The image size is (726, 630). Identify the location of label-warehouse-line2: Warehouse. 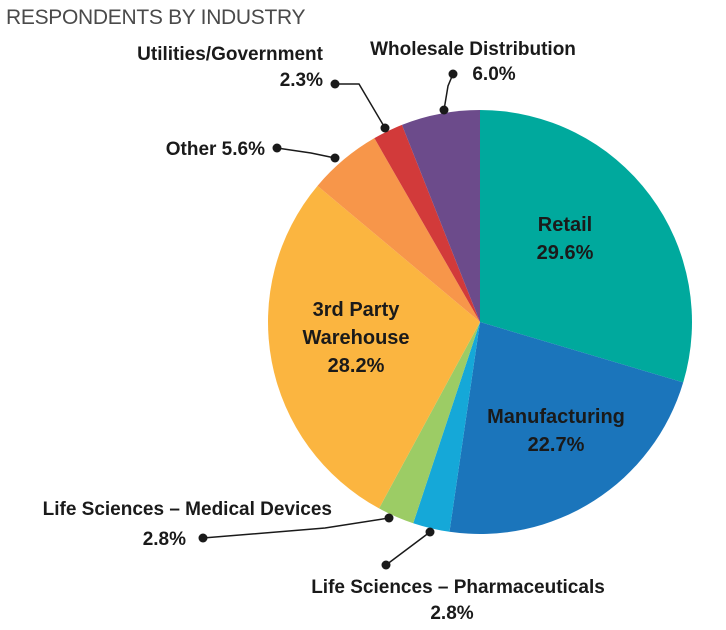
(355, 338).